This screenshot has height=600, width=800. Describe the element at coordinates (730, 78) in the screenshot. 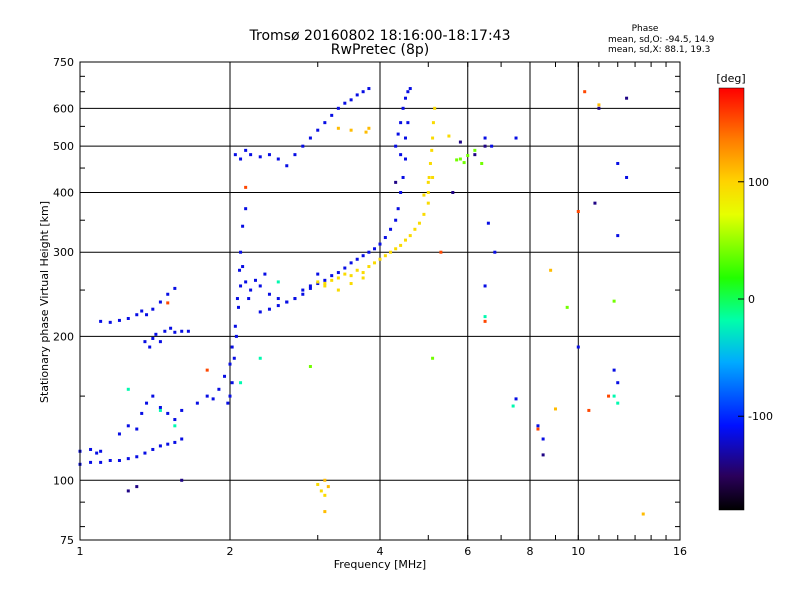

I see `colorbar-label: [deg]` at that location.